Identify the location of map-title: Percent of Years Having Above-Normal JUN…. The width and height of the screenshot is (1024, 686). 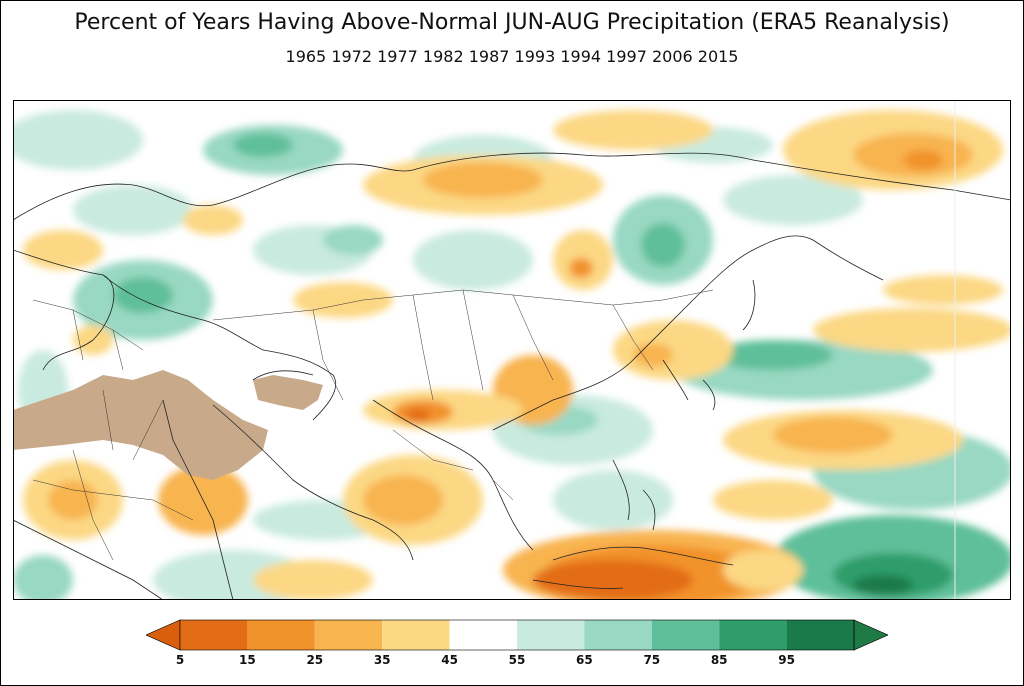
(512, 22).